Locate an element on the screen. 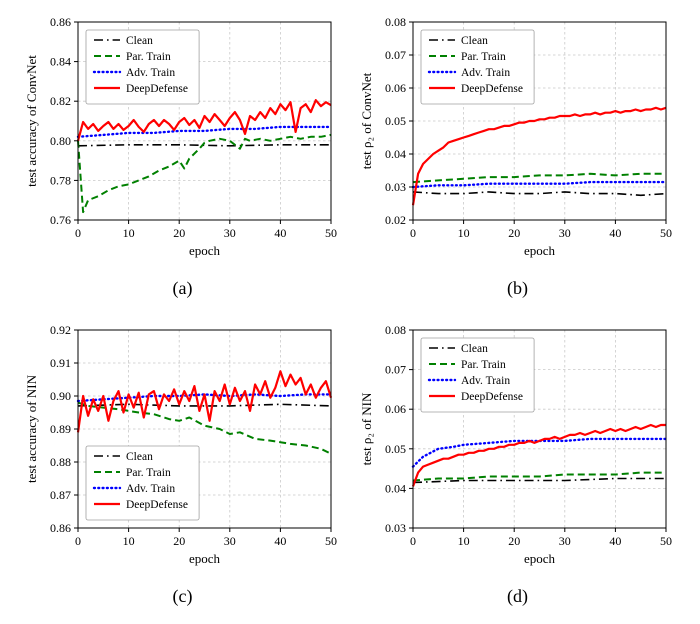 The image size is (700, 624). chart-a-caption: (a) is located at coordinates (182, 288).